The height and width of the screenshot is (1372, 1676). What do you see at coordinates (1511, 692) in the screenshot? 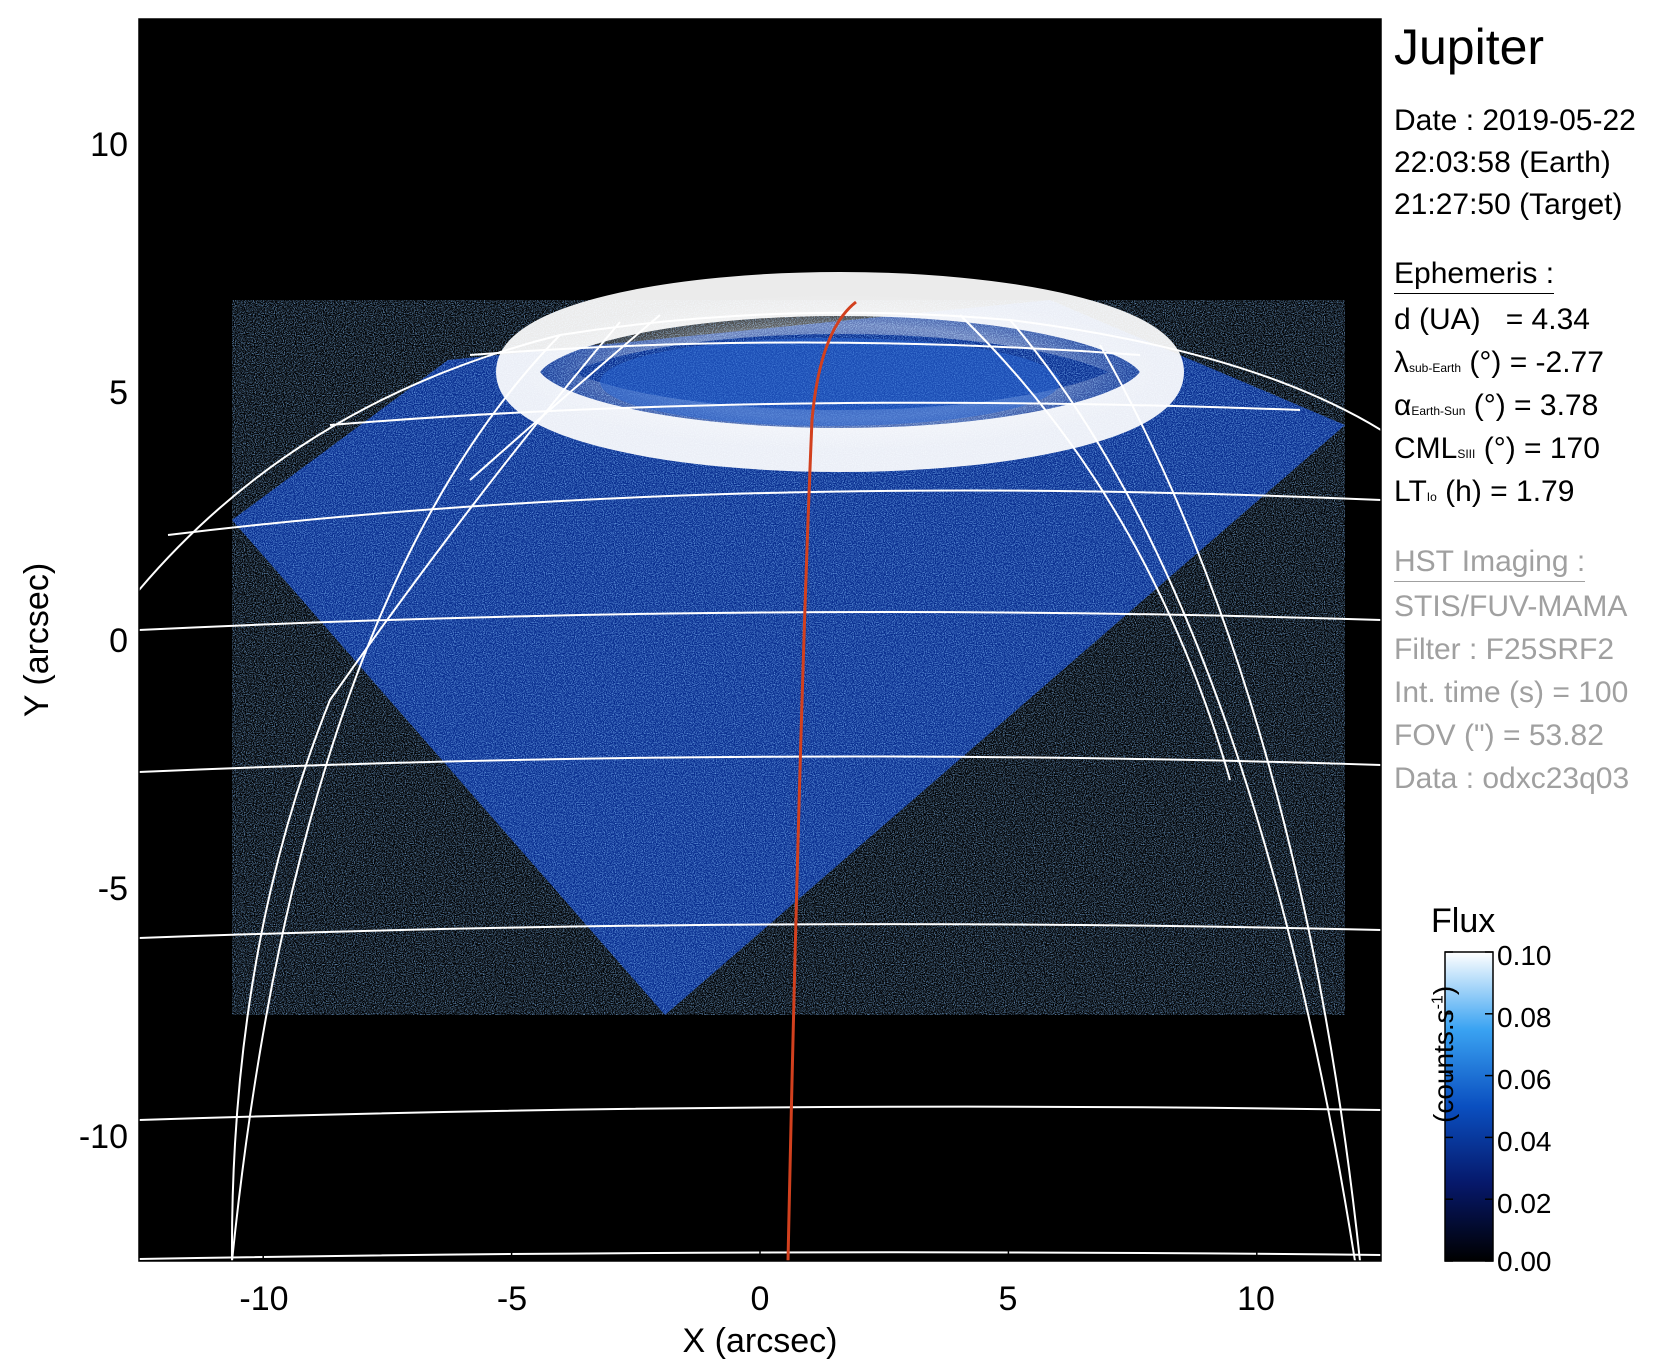
I see `imaging-int-time: Int. time (s) = 100` at bounding box center [1511, 692].